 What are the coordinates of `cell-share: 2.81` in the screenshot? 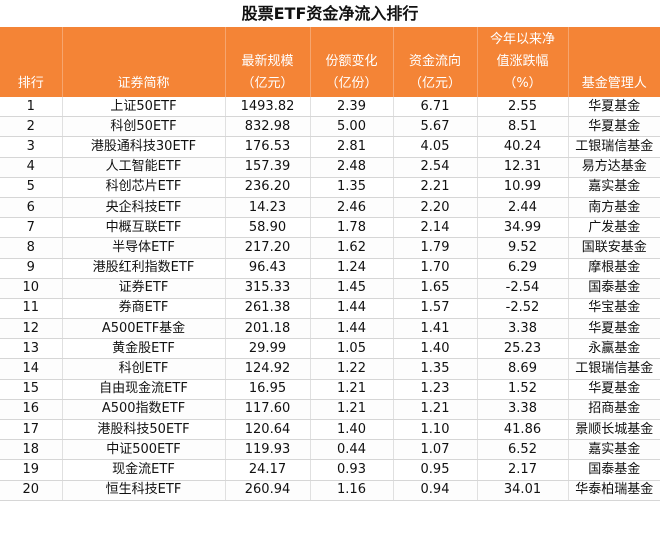 It's located at (351, 147).